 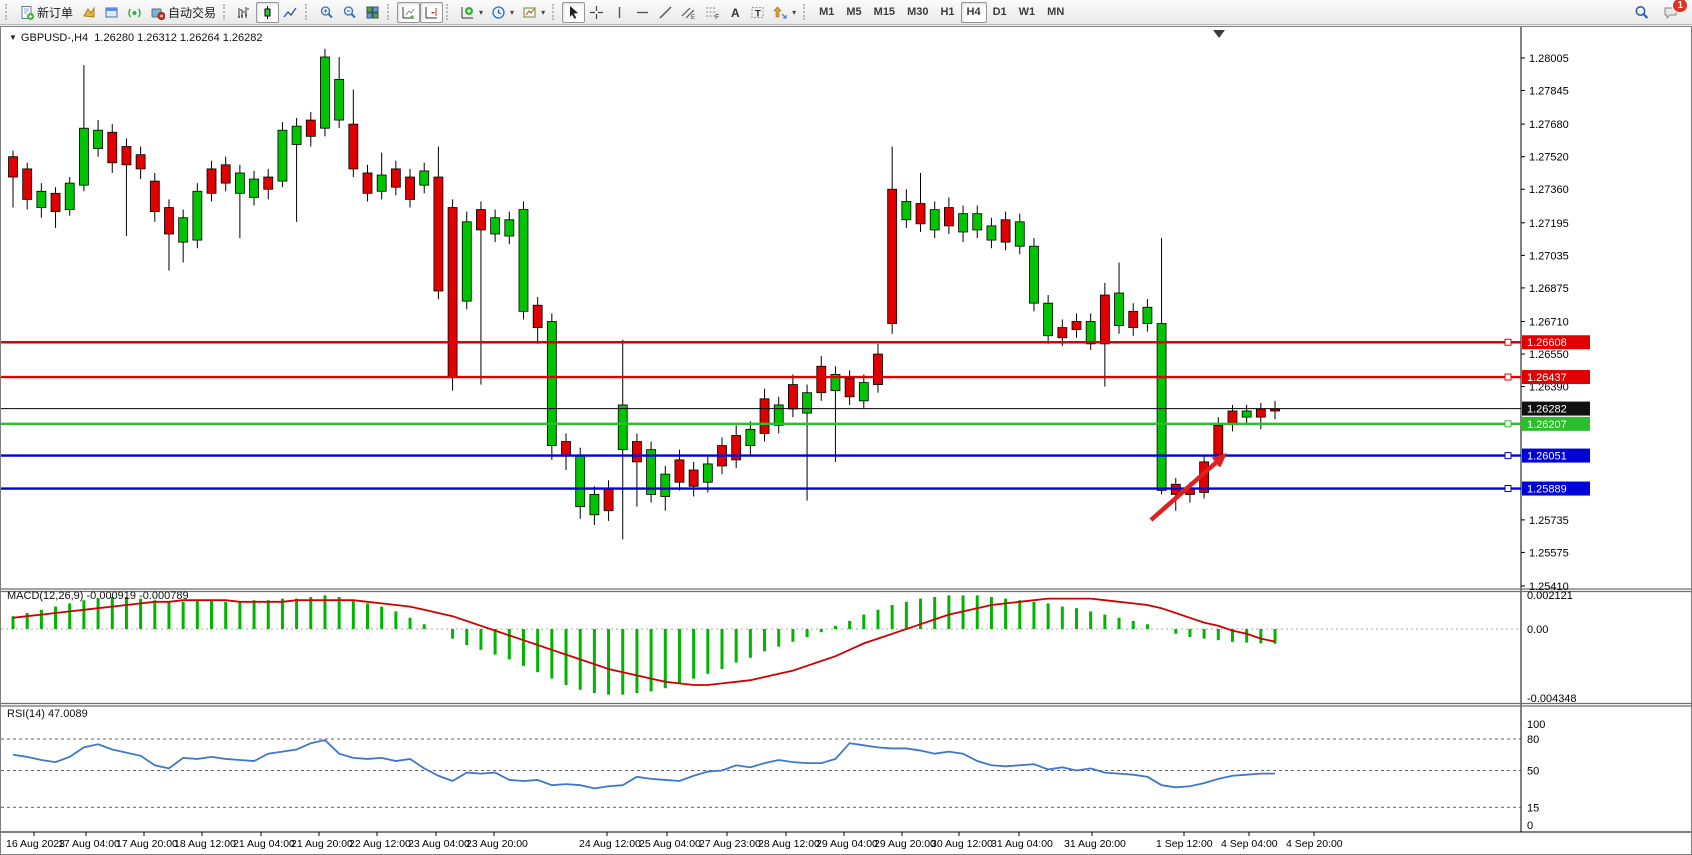 What do you see at coordinates (1508, 456) in the screenshot?
I see `horizontal-line-1.26051-handle` at bounding box center [1508, 456].